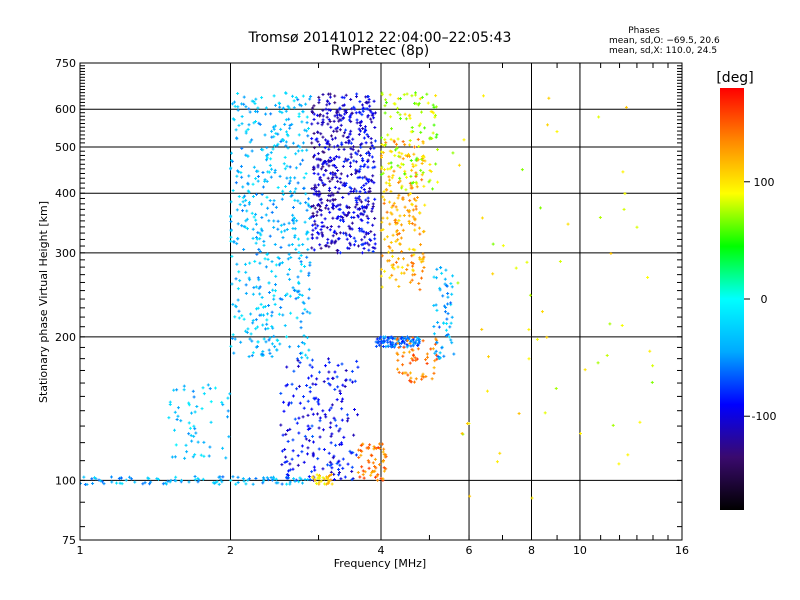  I want to click on x-tick-label: 6, so click(469, 550).